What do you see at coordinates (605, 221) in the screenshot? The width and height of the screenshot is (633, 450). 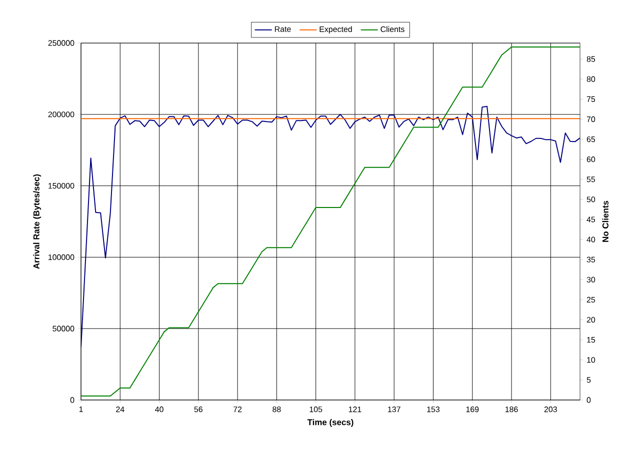 I see `y2-axis-title: No Clients` at bounding box center [605, 221].